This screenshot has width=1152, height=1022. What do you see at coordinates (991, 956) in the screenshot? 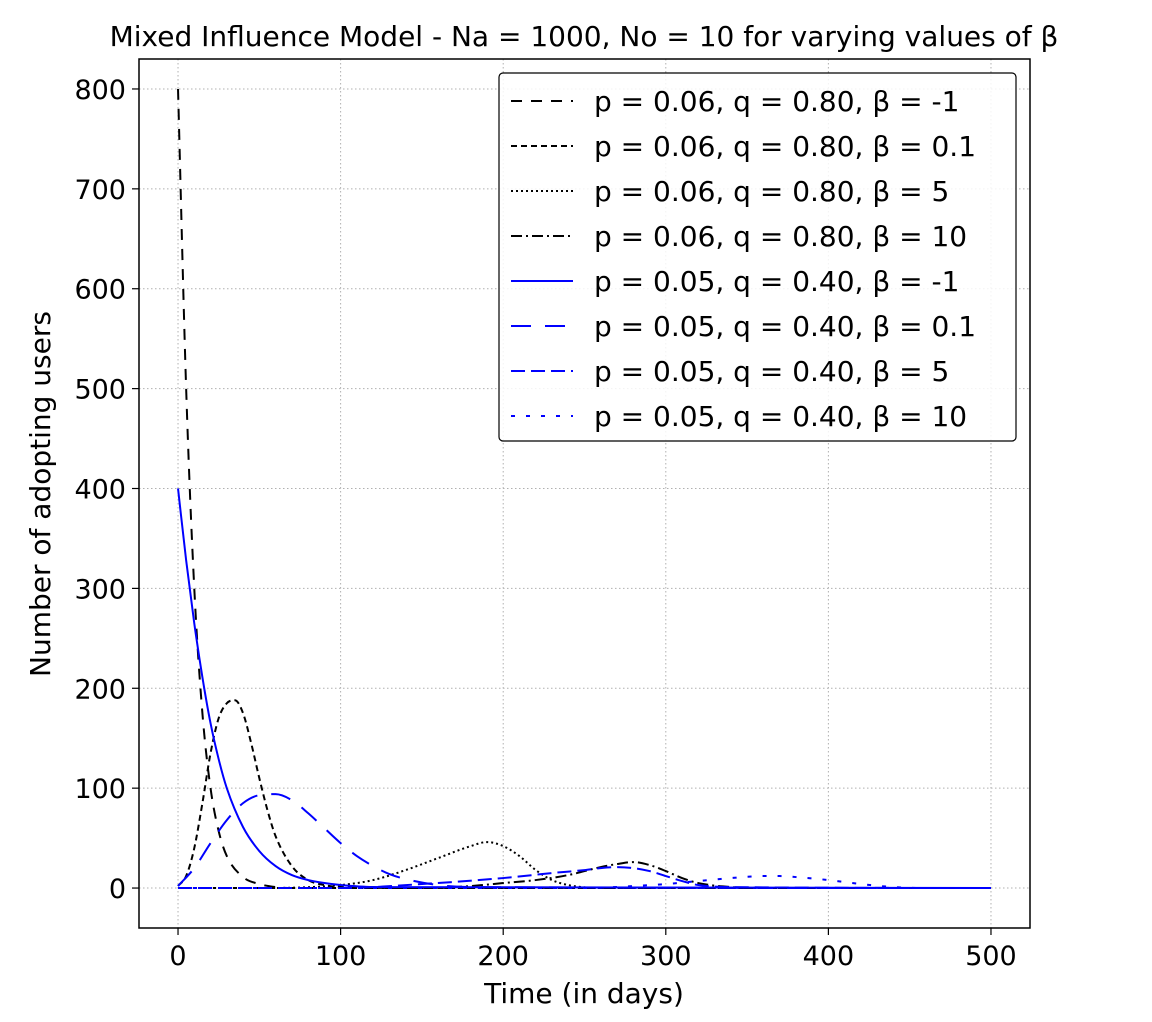
I see `x-tick-label: 500` at bounding box center [991, 956].